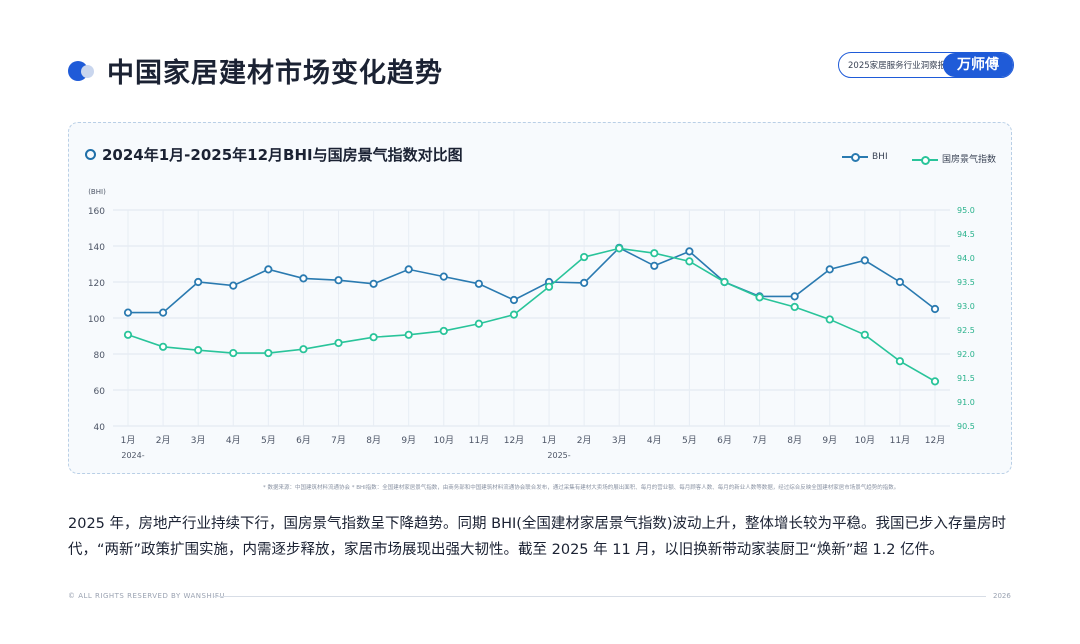 The width and height of the screenshot is (1080, 644). What do you see at coordinates (966, 402) in the screenshot?
I see `y-tick-right: 91.0` at bounding box center [966, 402].